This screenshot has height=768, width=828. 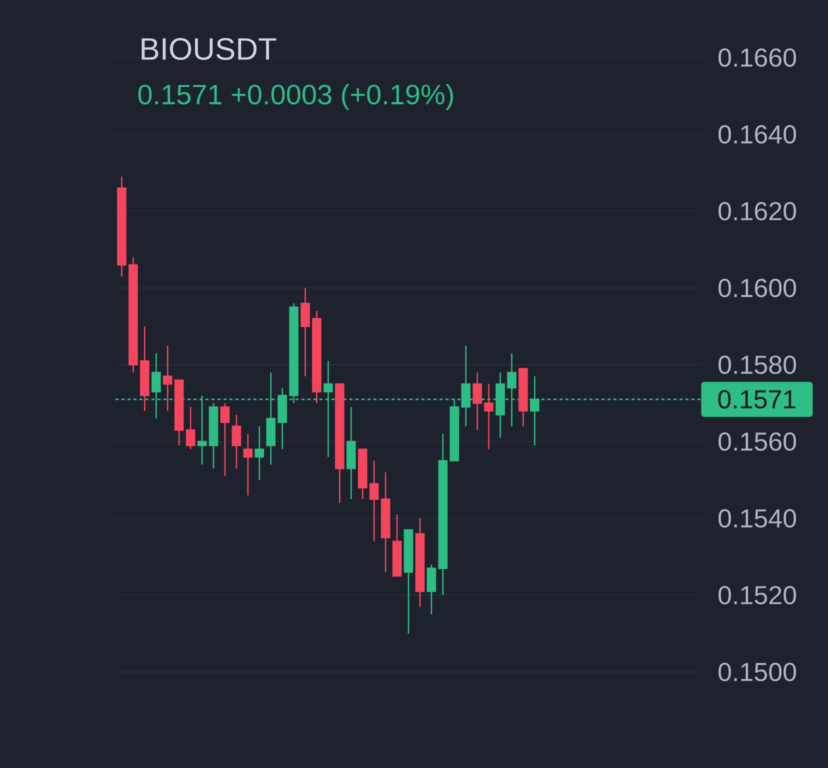 What do you see at coordinates (757, 365) in the screenshot?
I see `y-tick-label: 0.1580` at bounding box center [757, 365].